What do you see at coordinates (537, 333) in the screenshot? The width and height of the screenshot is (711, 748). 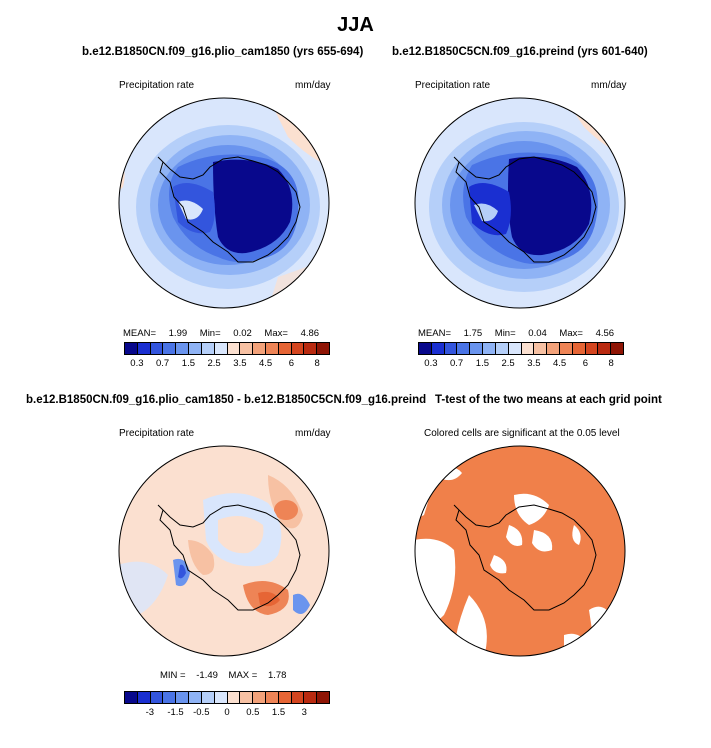 I see `panel-2-min-value: 0.04` at bounding box center [537, 333].